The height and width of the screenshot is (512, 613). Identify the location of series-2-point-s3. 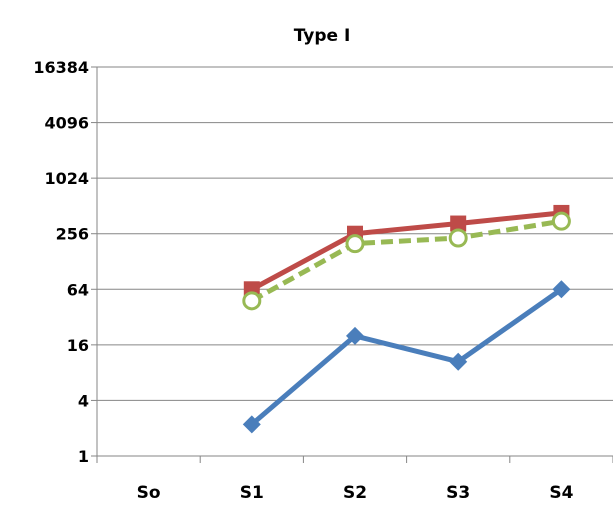
(458, 223).